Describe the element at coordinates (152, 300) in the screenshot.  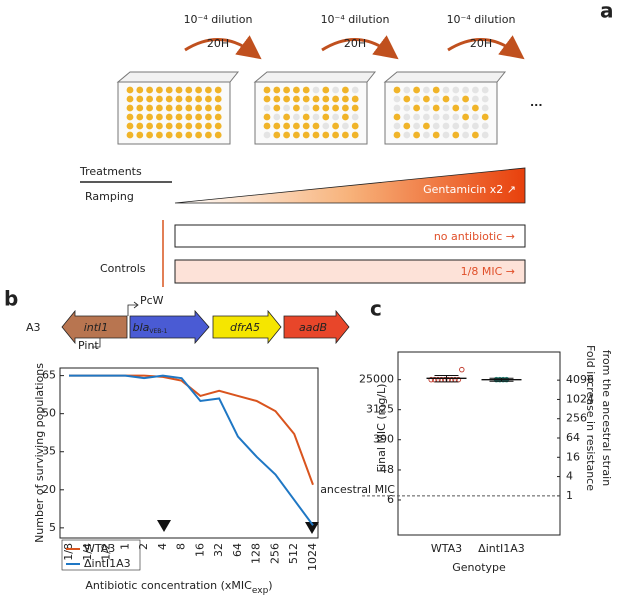
I see `promoter-label: PcW` at that location.